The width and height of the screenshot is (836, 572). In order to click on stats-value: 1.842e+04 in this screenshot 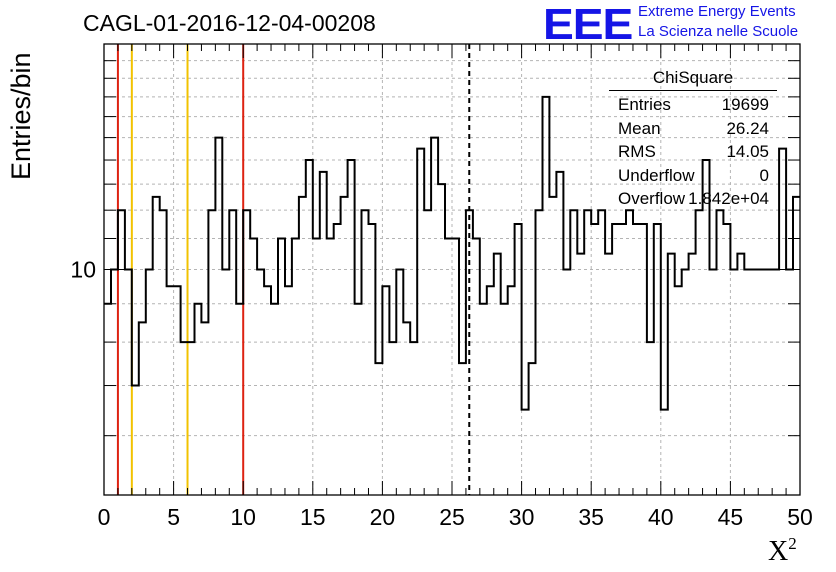, I will do `click(728, 198)`.